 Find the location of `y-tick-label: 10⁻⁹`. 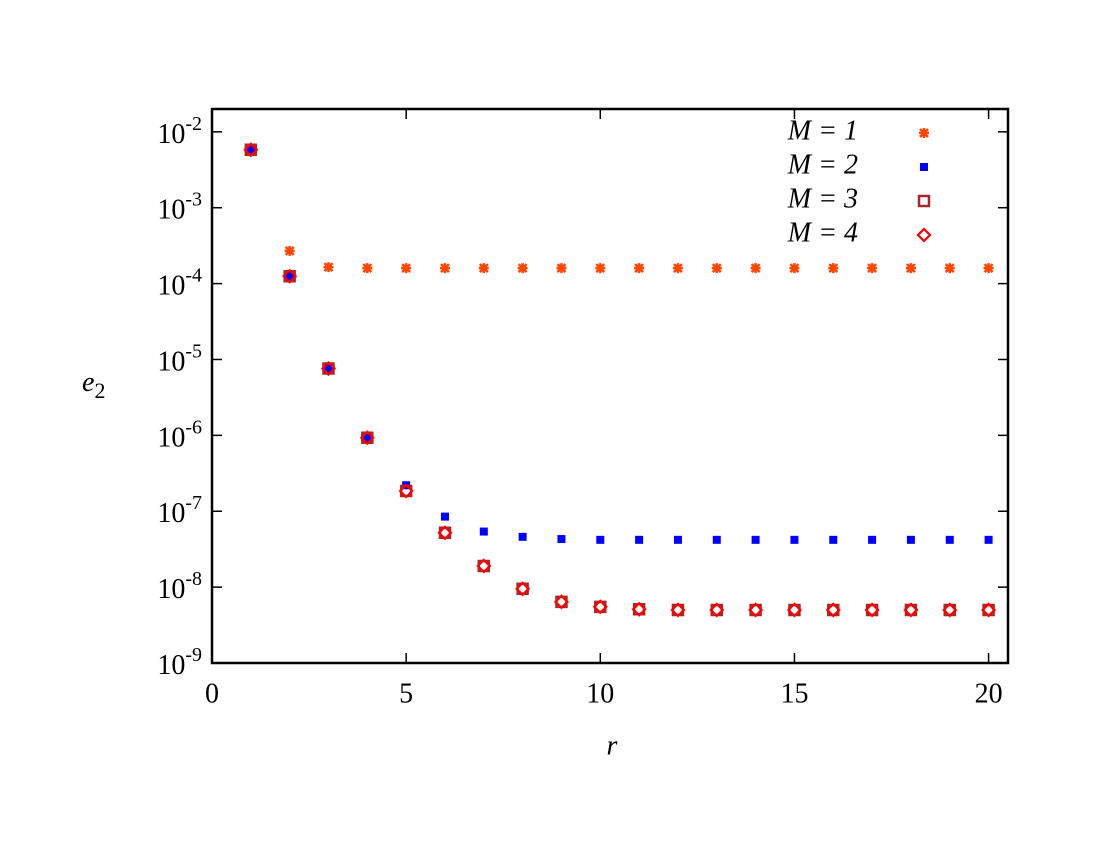

y-tick-label: 10⁻⁹ is located at coordinates (179, 663).